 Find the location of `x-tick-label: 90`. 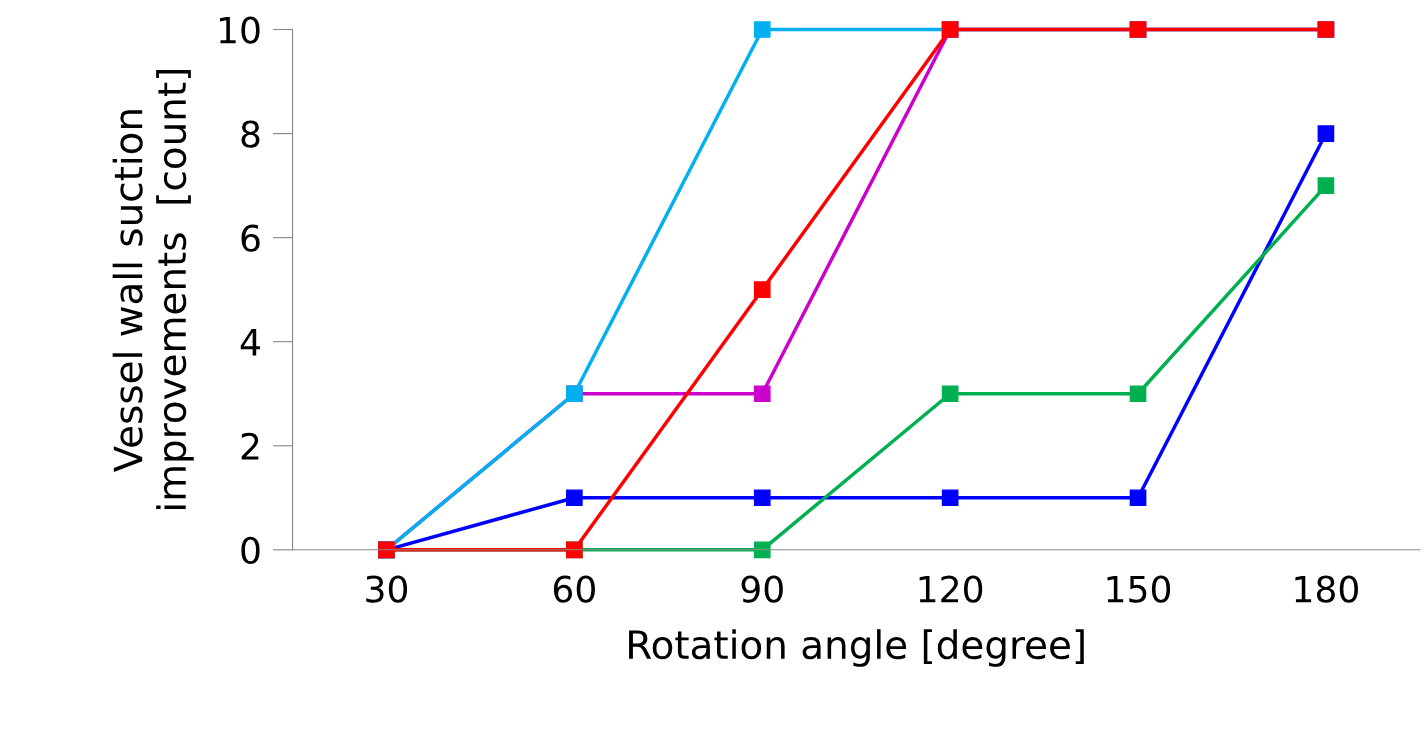

x-tick-label: 90 is located at coordinates (762, 589).